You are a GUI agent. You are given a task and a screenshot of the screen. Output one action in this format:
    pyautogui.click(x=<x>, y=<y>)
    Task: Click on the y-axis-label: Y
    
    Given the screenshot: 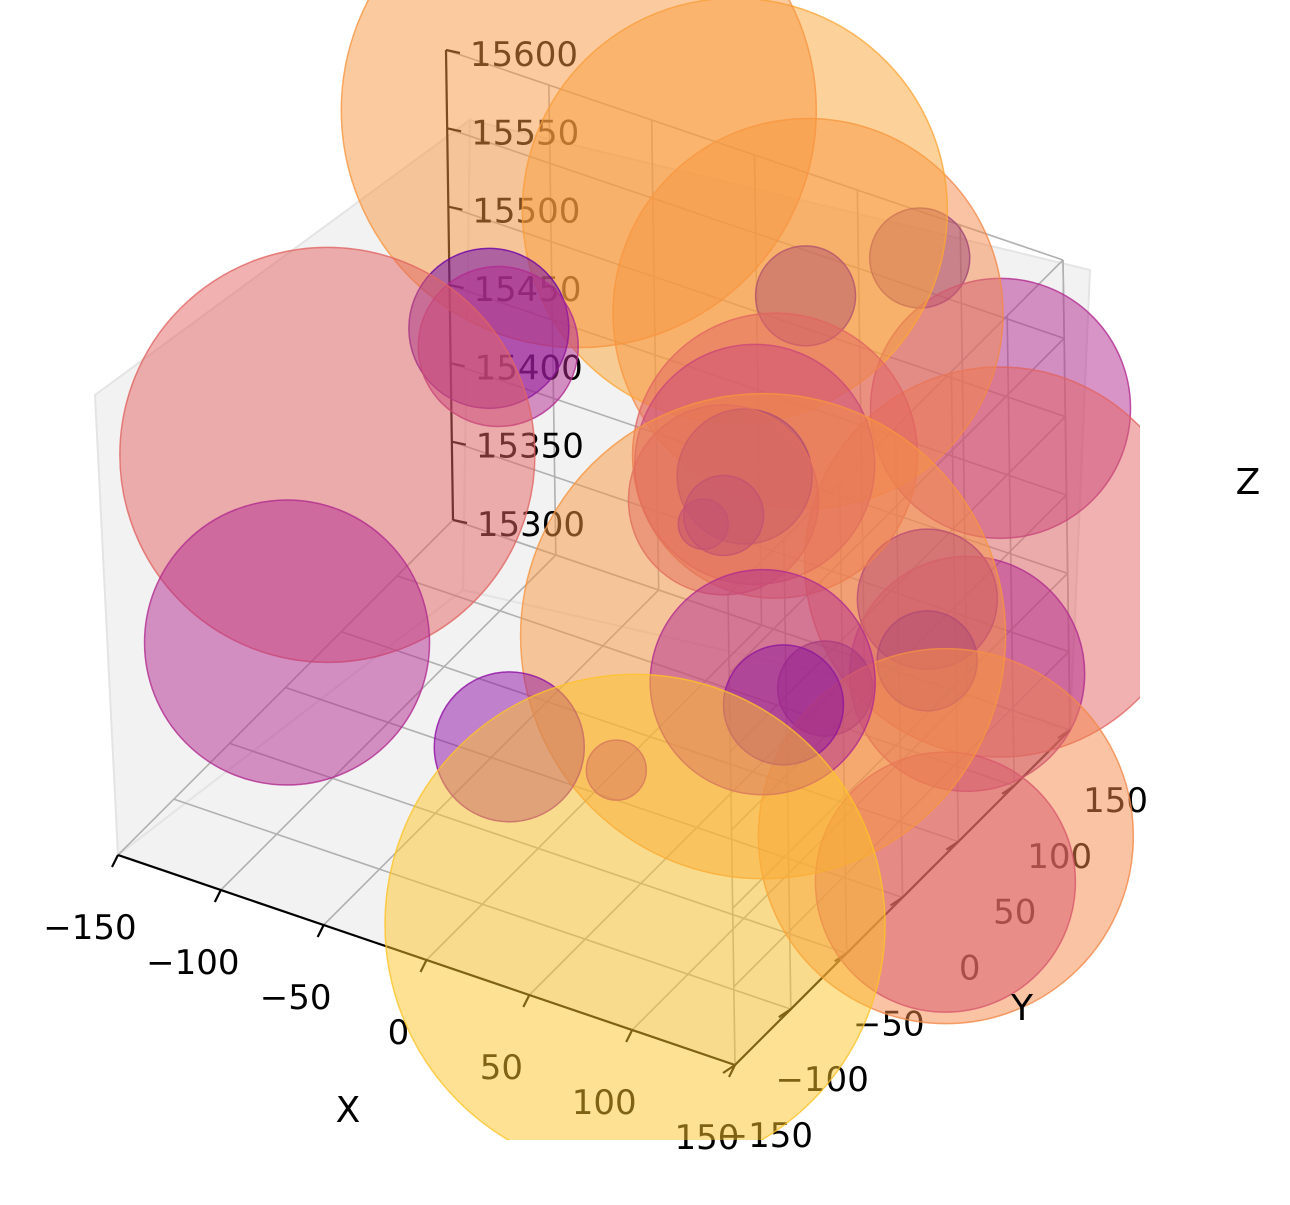 What is the action you would take?
    pyautogui.click(x=1022, y=1008)
    